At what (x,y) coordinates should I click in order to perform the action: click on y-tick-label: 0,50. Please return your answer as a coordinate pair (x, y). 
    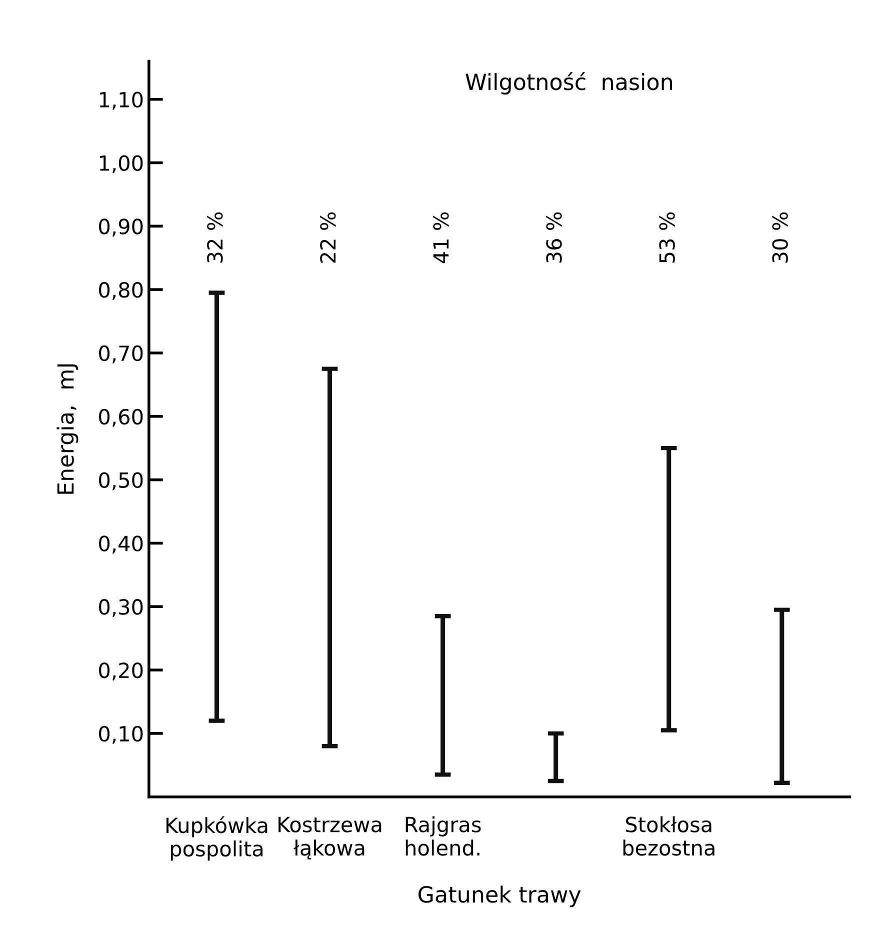
    Looking at the image, I should click on (121, 481).